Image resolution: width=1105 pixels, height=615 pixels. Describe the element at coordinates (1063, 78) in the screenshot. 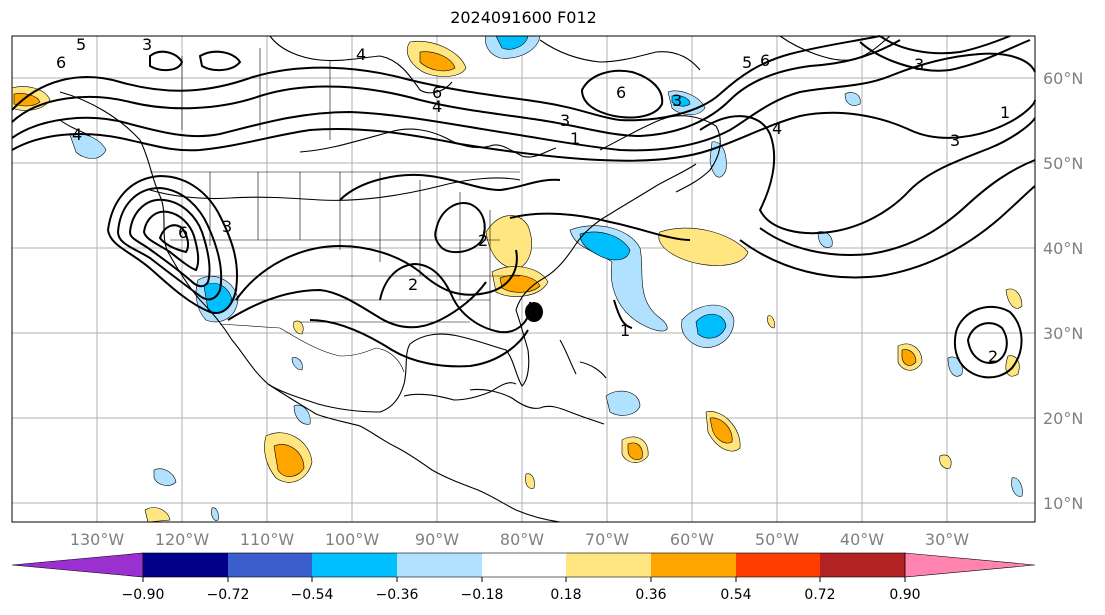

I see `lat-label: 60°N` at that location.